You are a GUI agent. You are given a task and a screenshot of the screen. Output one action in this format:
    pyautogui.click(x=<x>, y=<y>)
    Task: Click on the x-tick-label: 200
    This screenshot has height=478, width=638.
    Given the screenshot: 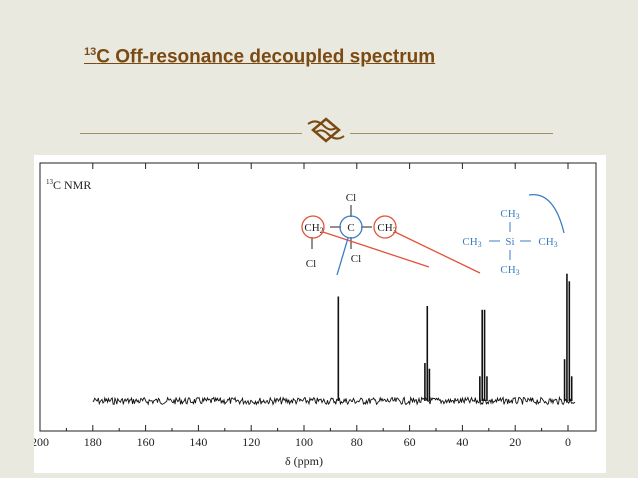 What is the action you would take?
    pyautogui.click(x=41, y=442)
    